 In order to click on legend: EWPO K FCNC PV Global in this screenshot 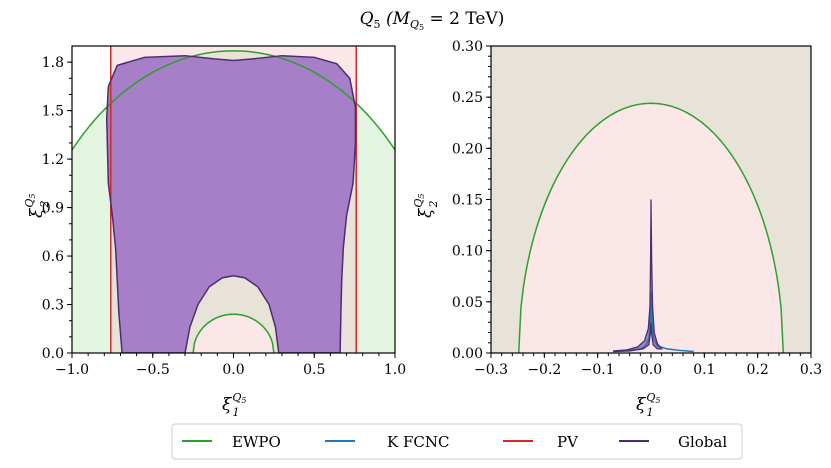, I will do `click(457, 441)`.